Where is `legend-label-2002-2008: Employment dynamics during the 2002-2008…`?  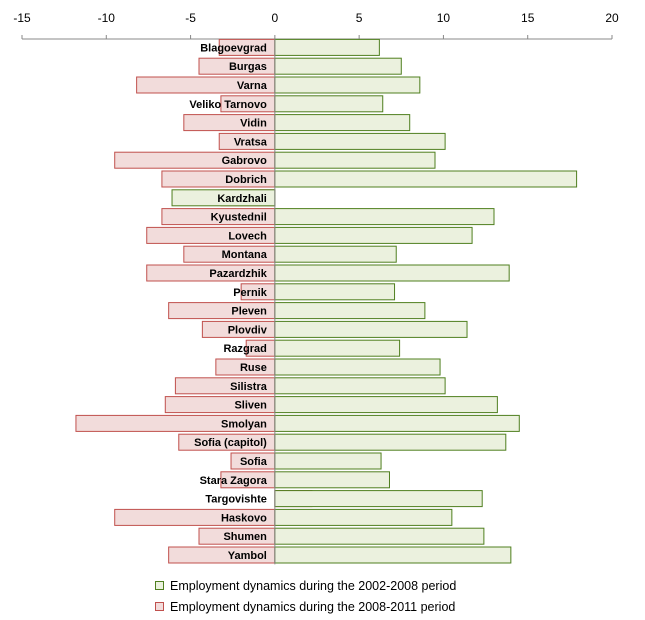 legend-label-2002-2008: Employment dynamics during the 2002-2008… is located at coordinates (313, 585).